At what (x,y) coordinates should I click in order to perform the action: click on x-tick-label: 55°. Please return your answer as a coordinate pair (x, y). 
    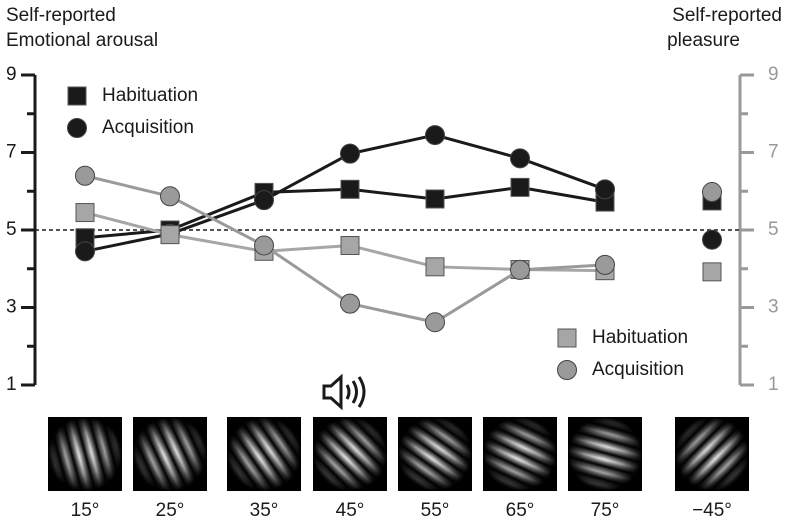
    Looking at the image, I should click on (435, 510).